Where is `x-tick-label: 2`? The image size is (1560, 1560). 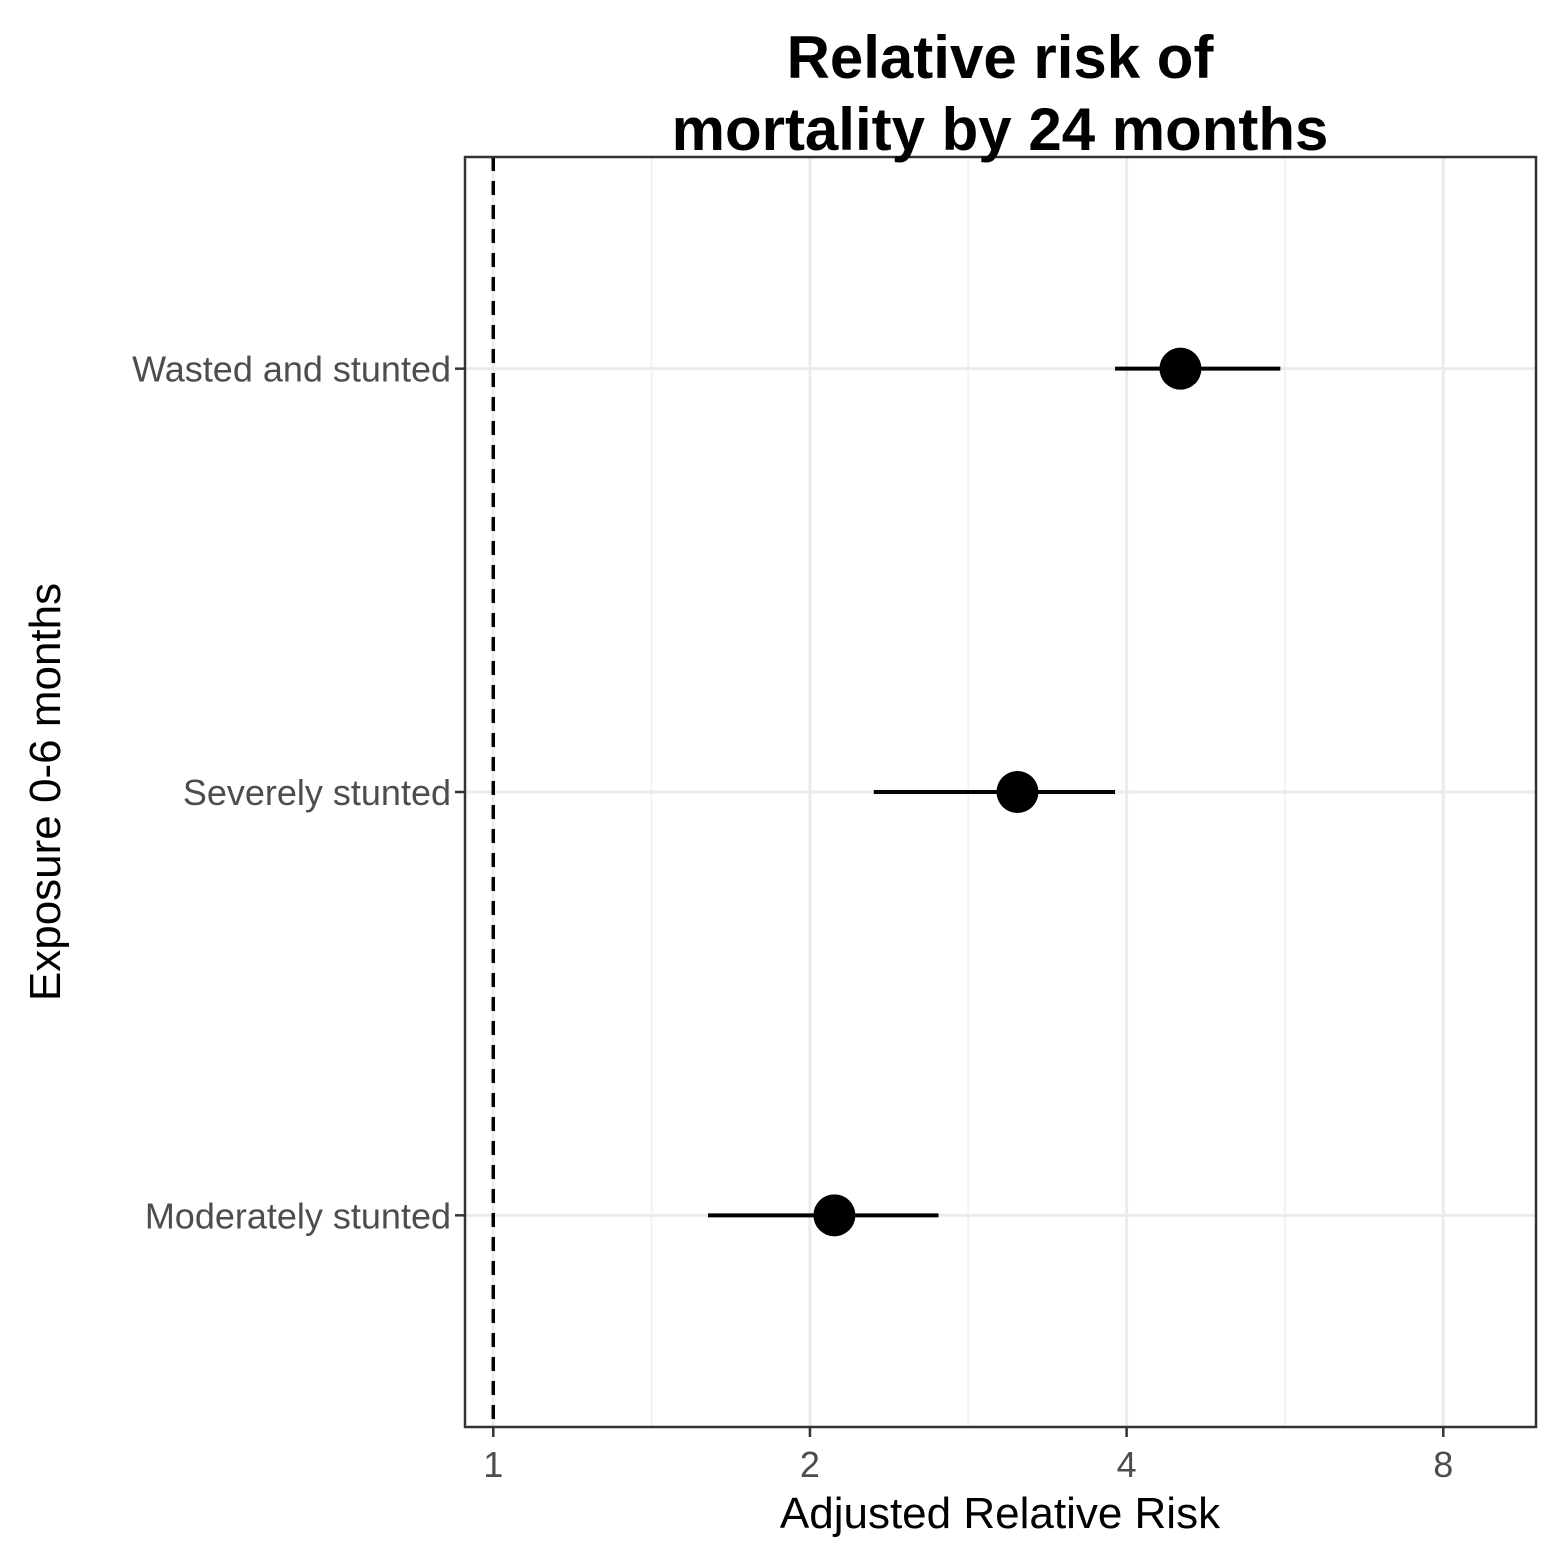 x-tick-label: 2 is located at coordinates (810, 1464).